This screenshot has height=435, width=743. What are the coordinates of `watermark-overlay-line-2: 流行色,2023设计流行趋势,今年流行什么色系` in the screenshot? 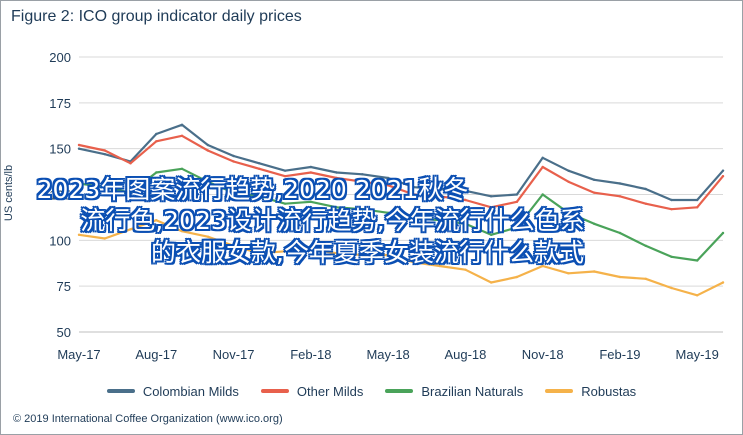 It's located at (332, 220).